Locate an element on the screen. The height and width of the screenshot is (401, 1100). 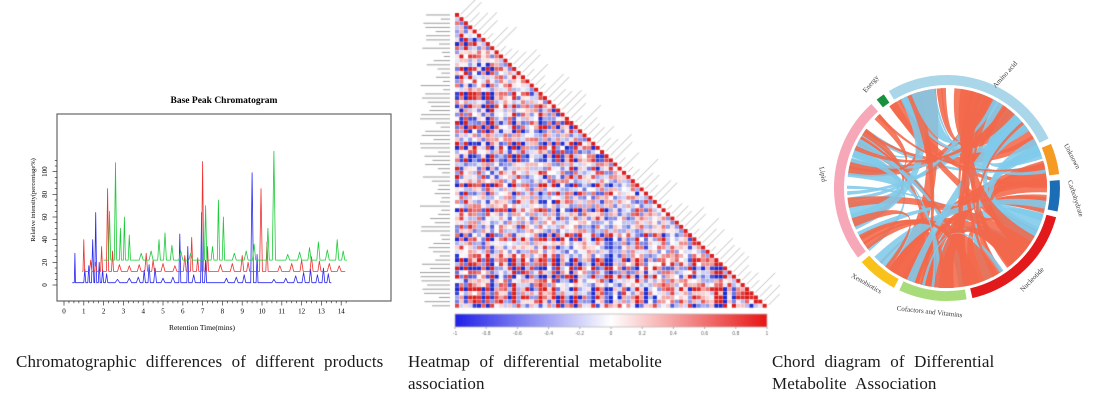
segment-cofactors-and-vitamins is located at coordinates (933, 291).